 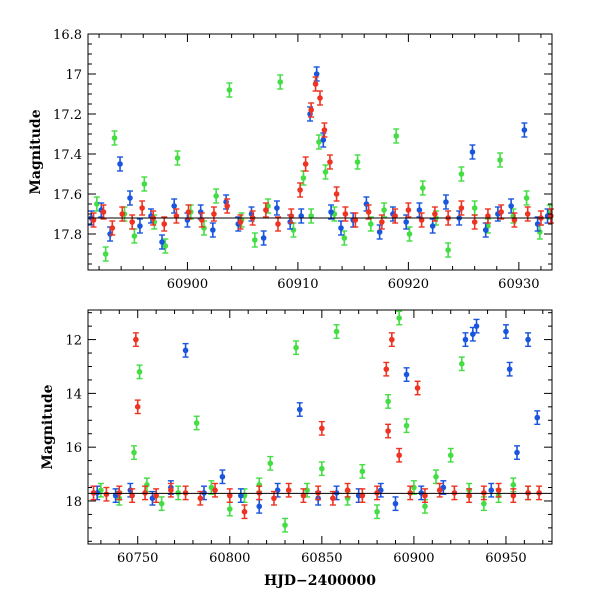 I want to click on y-tick-label: 17, so click(x=73, y=75).